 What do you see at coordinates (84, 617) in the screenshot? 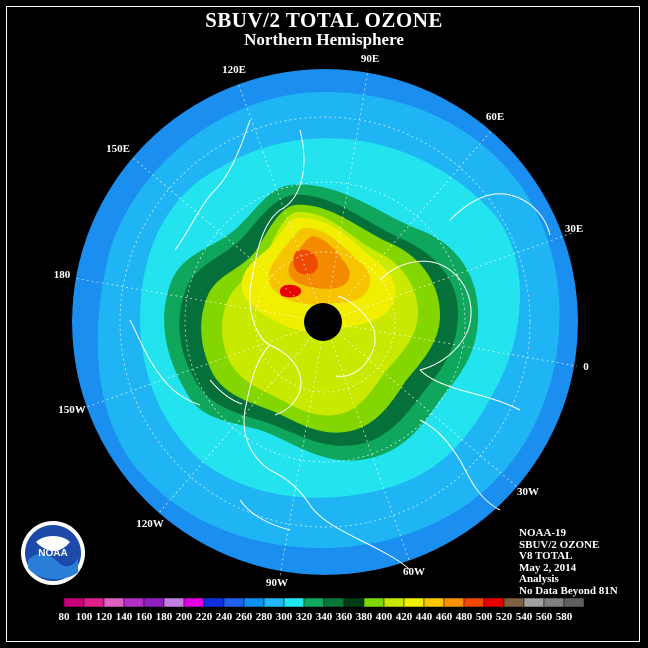
I see `legend-tick-label: 100` at bounding box center [84, 617].